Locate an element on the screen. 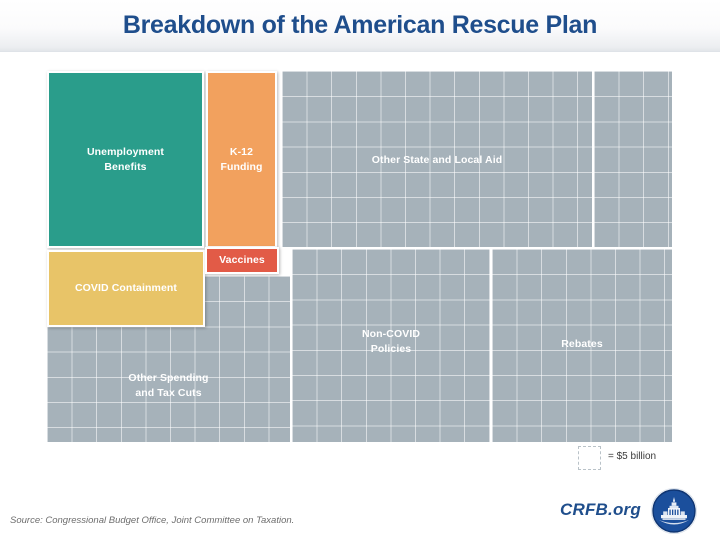  label-line-2: Funding is located at coordinates (241, 166).